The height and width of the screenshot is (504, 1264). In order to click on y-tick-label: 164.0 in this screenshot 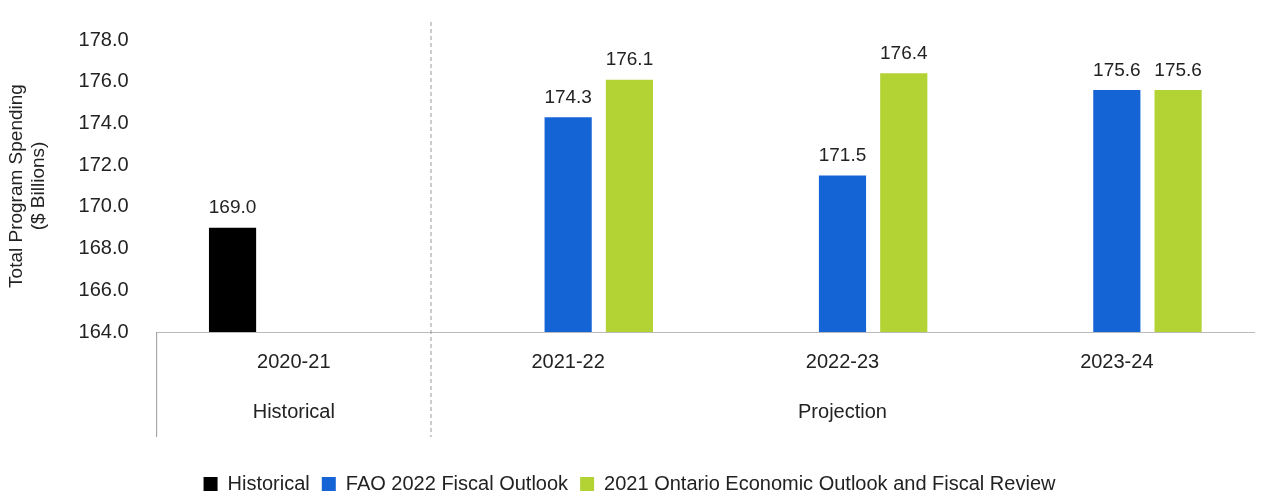, I will do `click(103, 330)`.